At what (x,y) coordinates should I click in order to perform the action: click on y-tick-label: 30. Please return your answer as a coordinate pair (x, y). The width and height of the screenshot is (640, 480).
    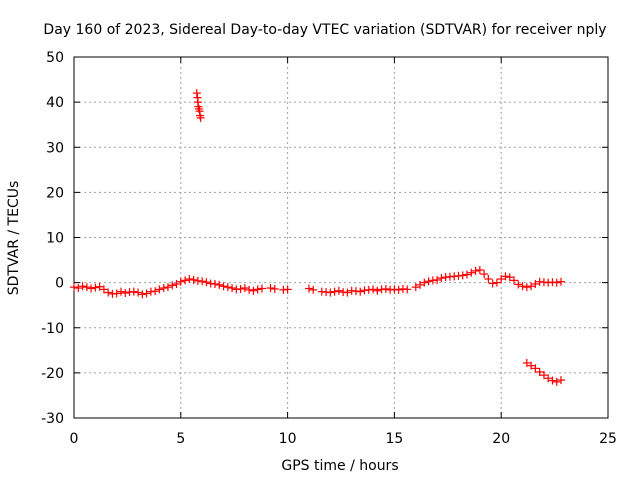
    Looking at the image, I should click on (55, 148).